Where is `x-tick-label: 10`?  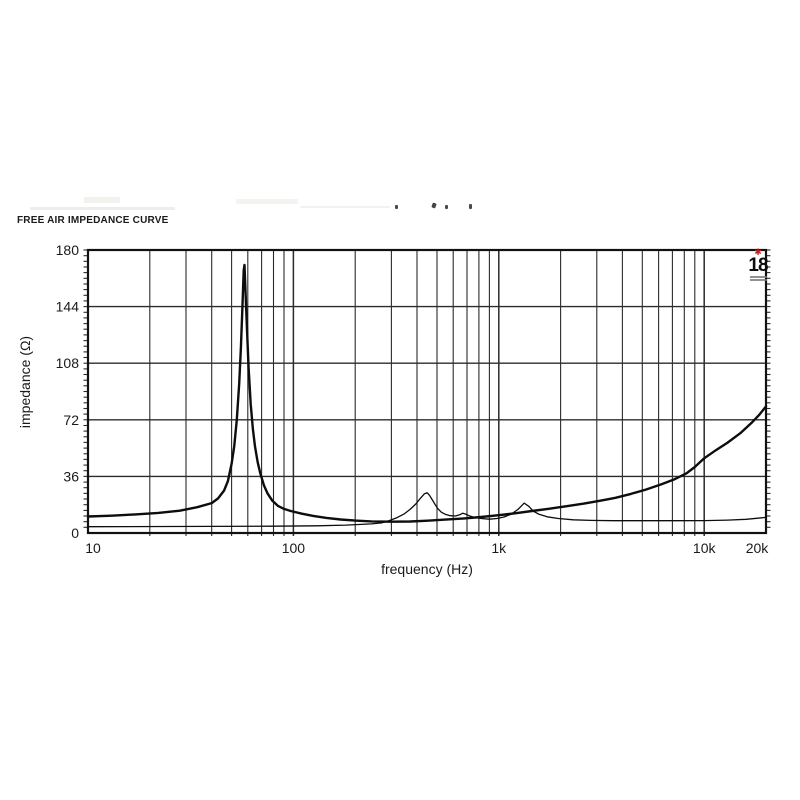 x-tick-label: 10 is located at coordinates (93, 548).